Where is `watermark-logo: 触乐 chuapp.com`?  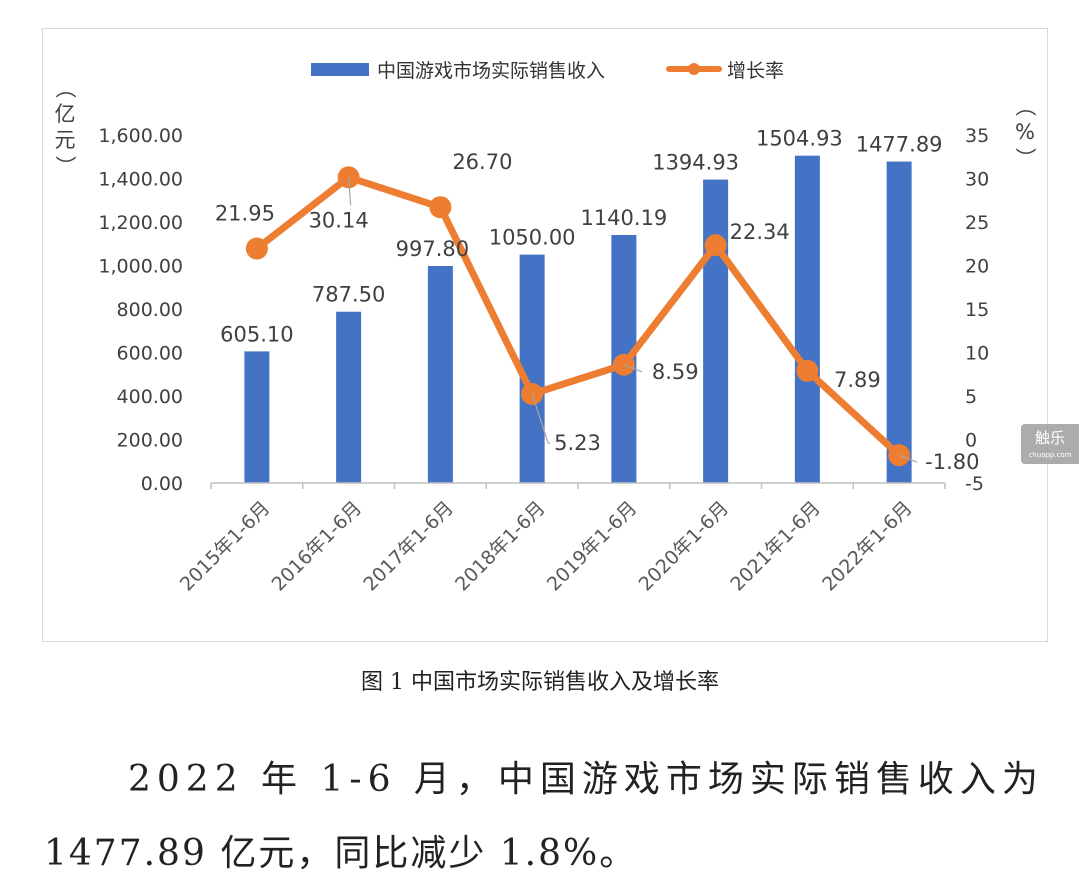
watermark-logo: 触乐 chuapp.com is located at coordinates (1050, 444).